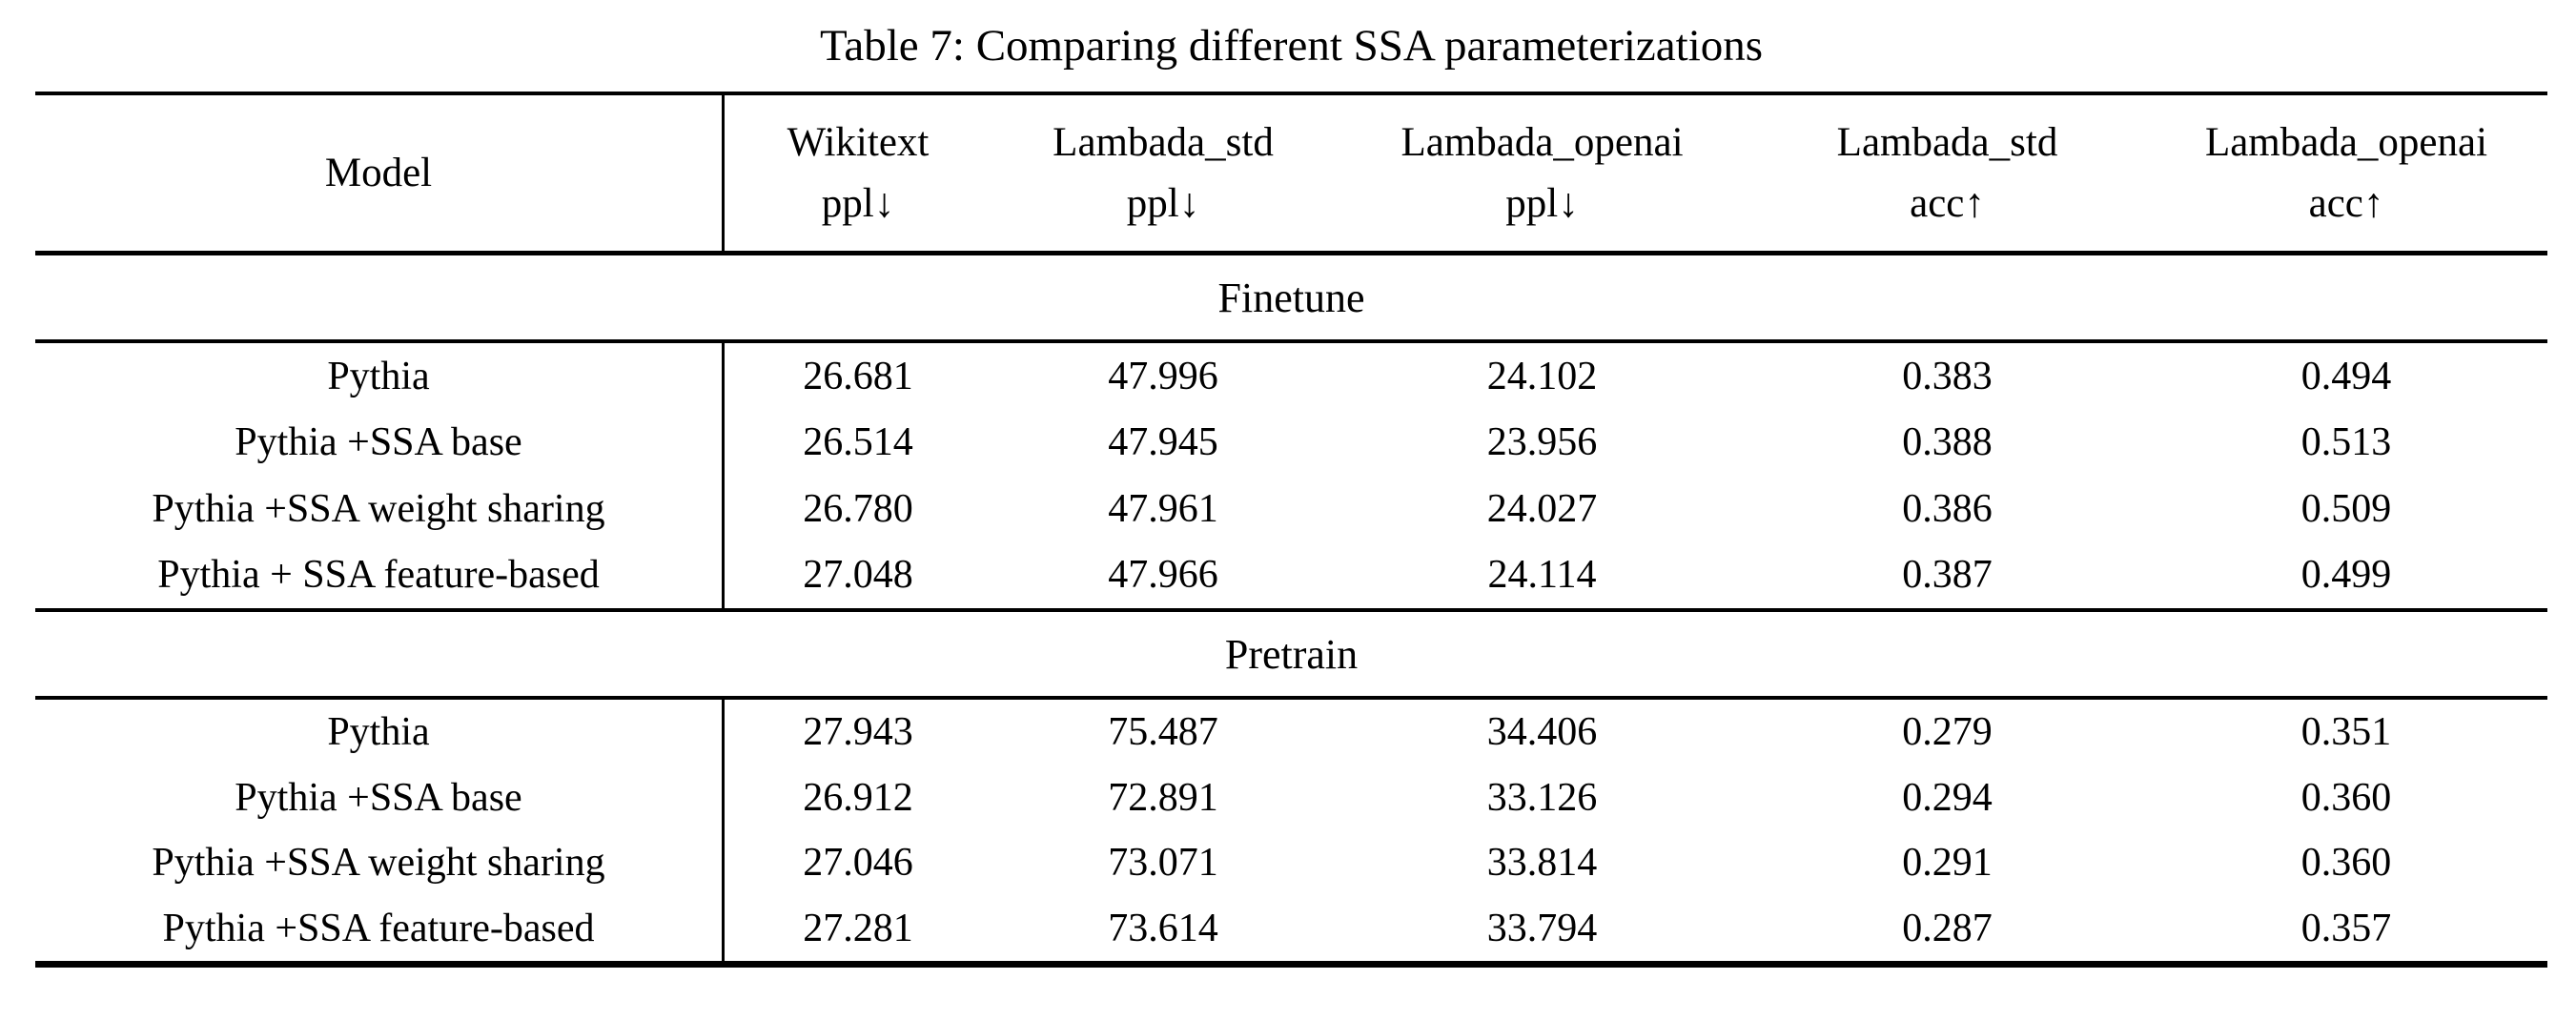 Image resolution: width=2576 pixels, height=1020 pixels. I want to click on value-cell: 0.351, so click(2346, 733).